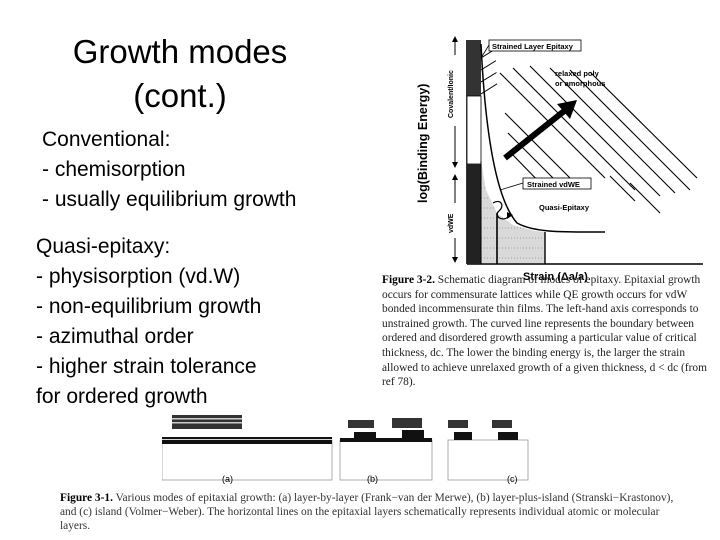 The width and height of the screenshot is (720, 540). I want to click on panel-b-label: (b), so click(372, 479).